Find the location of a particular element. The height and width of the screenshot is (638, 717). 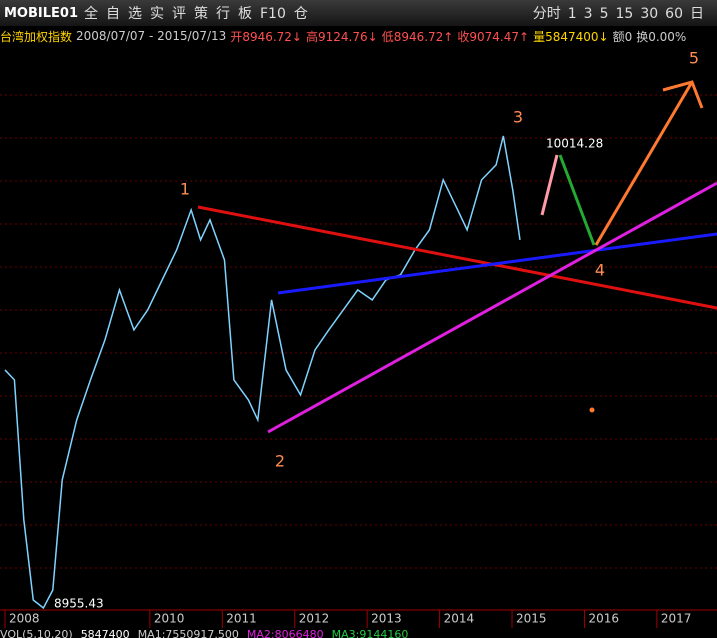

toolbar-button: 评 is located at coordinates (179, 14).